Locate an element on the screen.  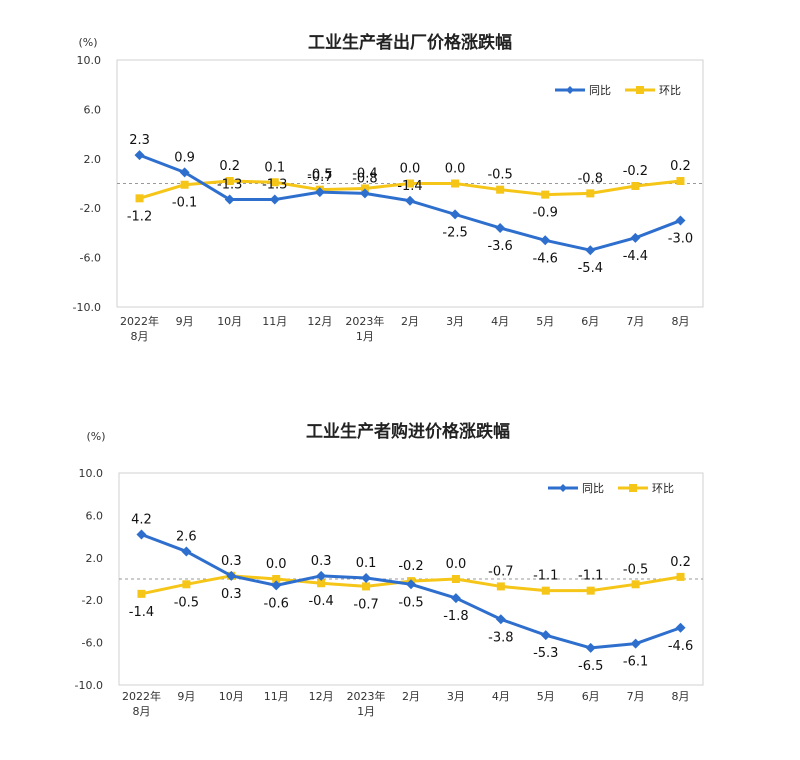
ppirm-yoy-data-label: -1.8 is located at coordinates (455, 616).